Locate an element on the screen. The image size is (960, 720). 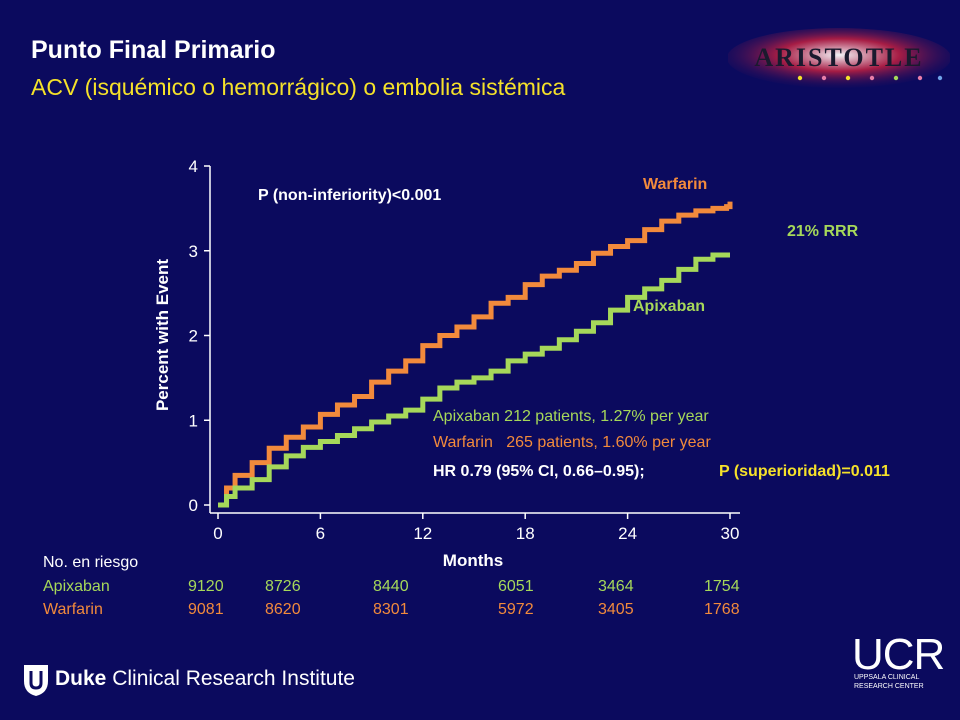
risk-cell: 9120 is located at coordinates (206, 586).